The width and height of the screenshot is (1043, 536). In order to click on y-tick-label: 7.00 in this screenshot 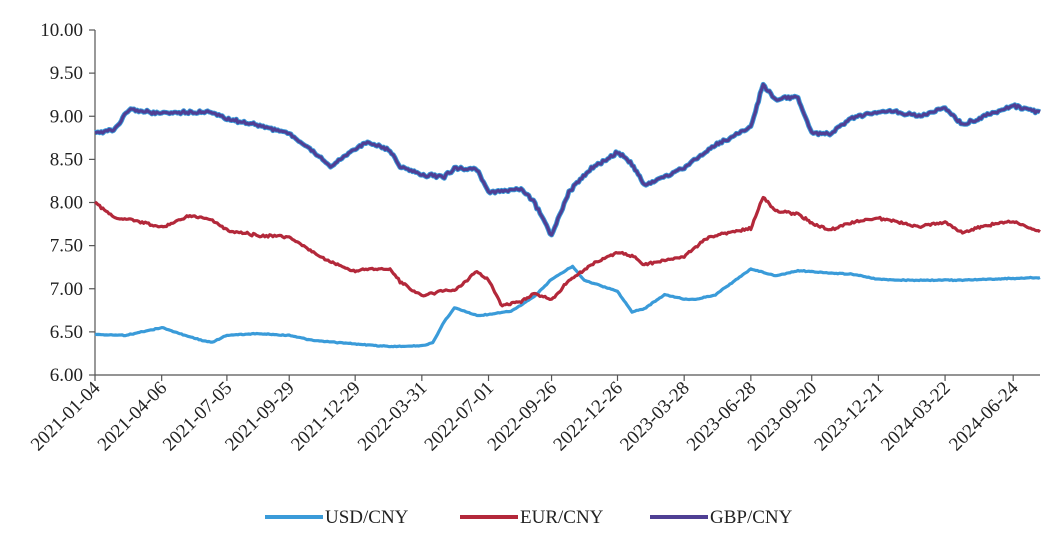, I will do `click(66, 289)`.